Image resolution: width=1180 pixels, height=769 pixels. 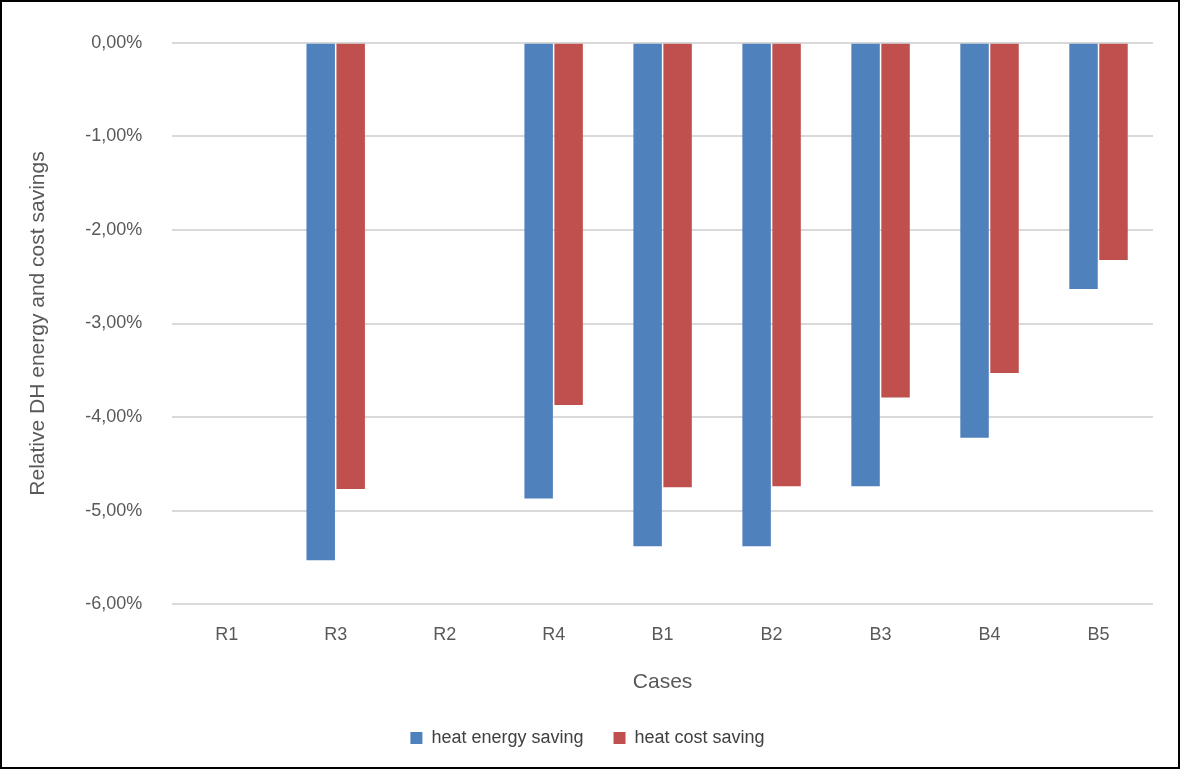 I want to click on y-tick-label: -6,00%, so click(x=114, y=603).